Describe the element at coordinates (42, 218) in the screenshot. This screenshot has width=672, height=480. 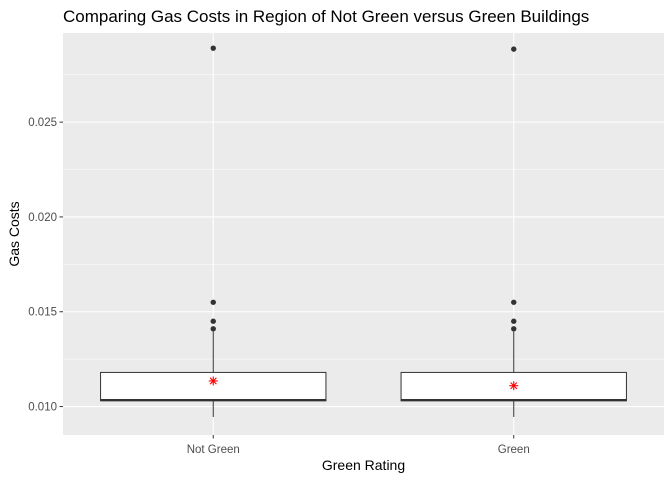
I see `y-tick-label: 0.020` at that location.